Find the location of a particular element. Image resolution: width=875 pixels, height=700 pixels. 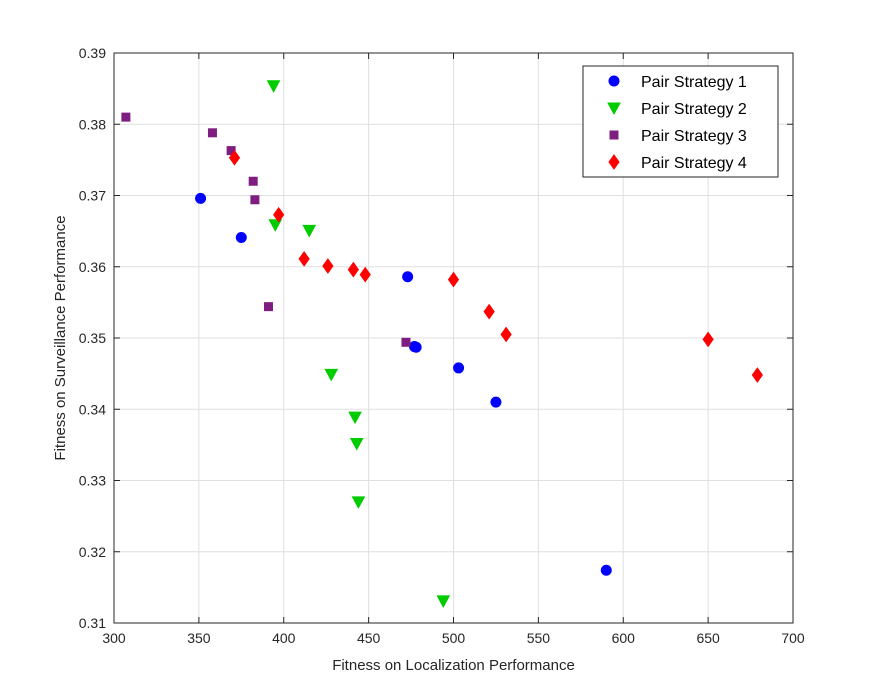

x-tick-label: 350 is located at coordinates (199, 638).